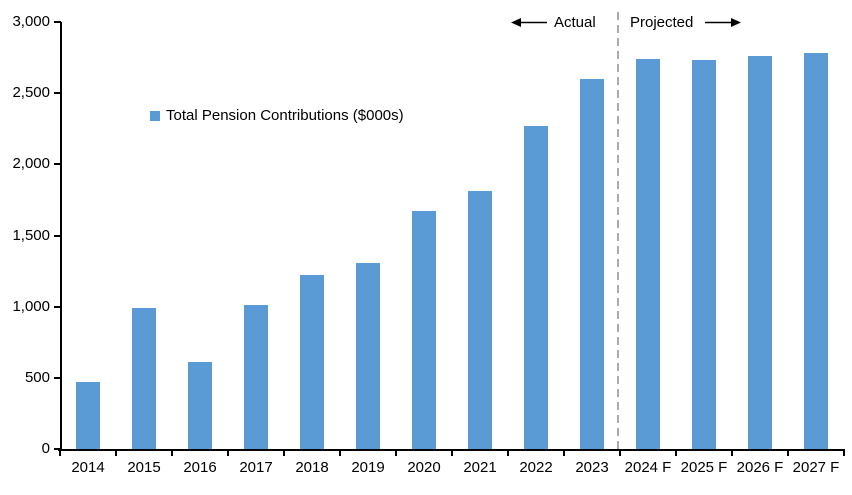 This screenshot has height=495, width=852. I want to click on x-category-label: 2022, so click(536, 467).